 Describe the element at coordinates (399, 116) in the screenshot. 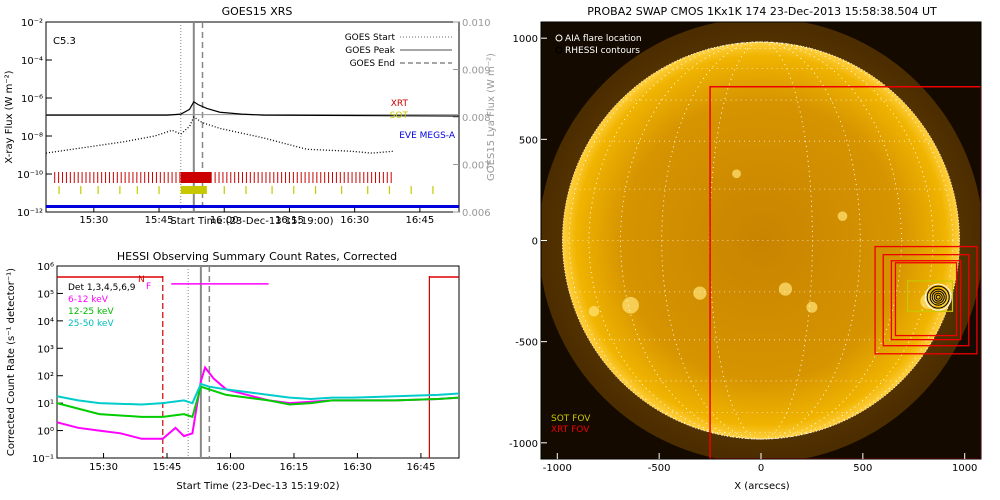

I see `label-sot: SOT` at that location.